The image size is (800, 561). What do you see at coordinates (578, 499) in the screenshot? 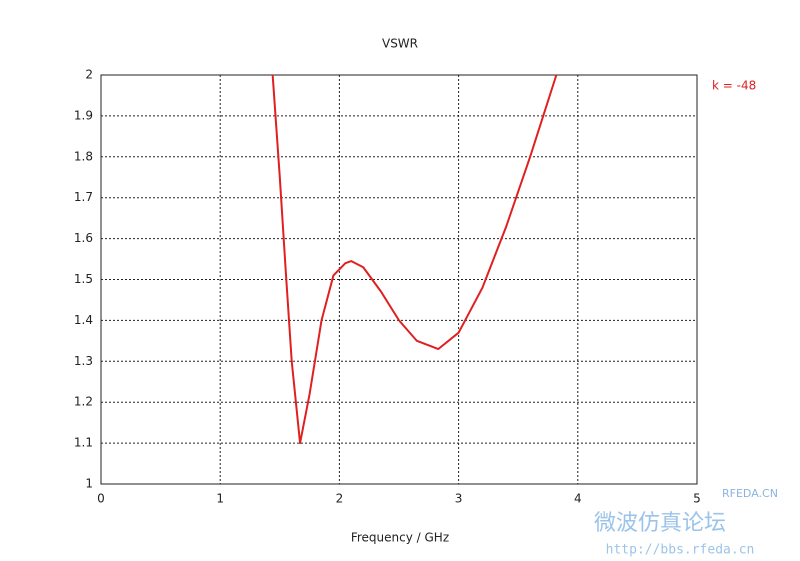
I see `x-tick-label: 4` at bounding box center [578, 499].